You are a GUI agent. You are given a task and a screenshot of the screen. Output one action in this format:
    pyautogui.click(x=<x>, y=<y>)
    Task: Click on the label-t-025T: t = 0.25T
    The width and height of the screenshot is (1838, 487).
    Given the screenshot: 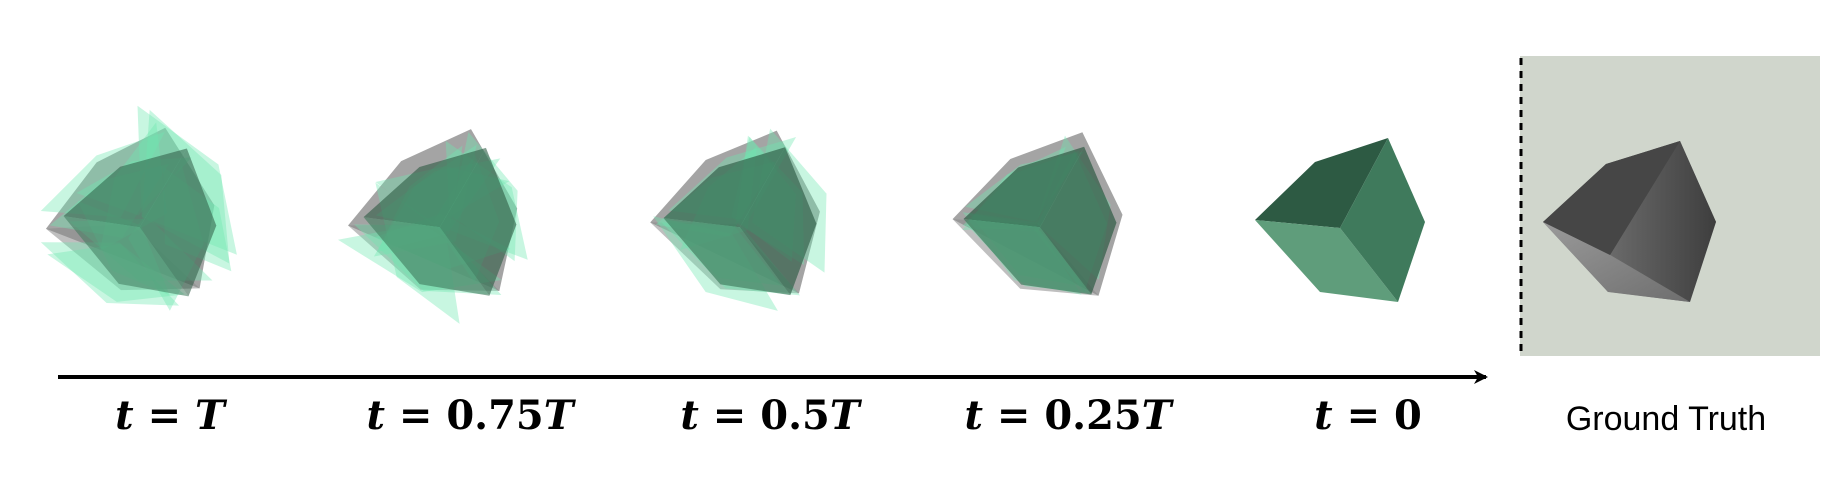 What is the action you would take?
    pyautogui.click(x=1068, y=415)
    